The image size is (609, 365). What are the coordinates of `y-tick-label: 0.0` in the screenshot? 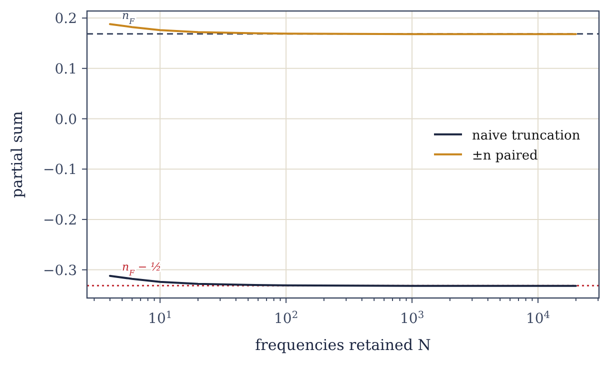 It's located at (65, 120).